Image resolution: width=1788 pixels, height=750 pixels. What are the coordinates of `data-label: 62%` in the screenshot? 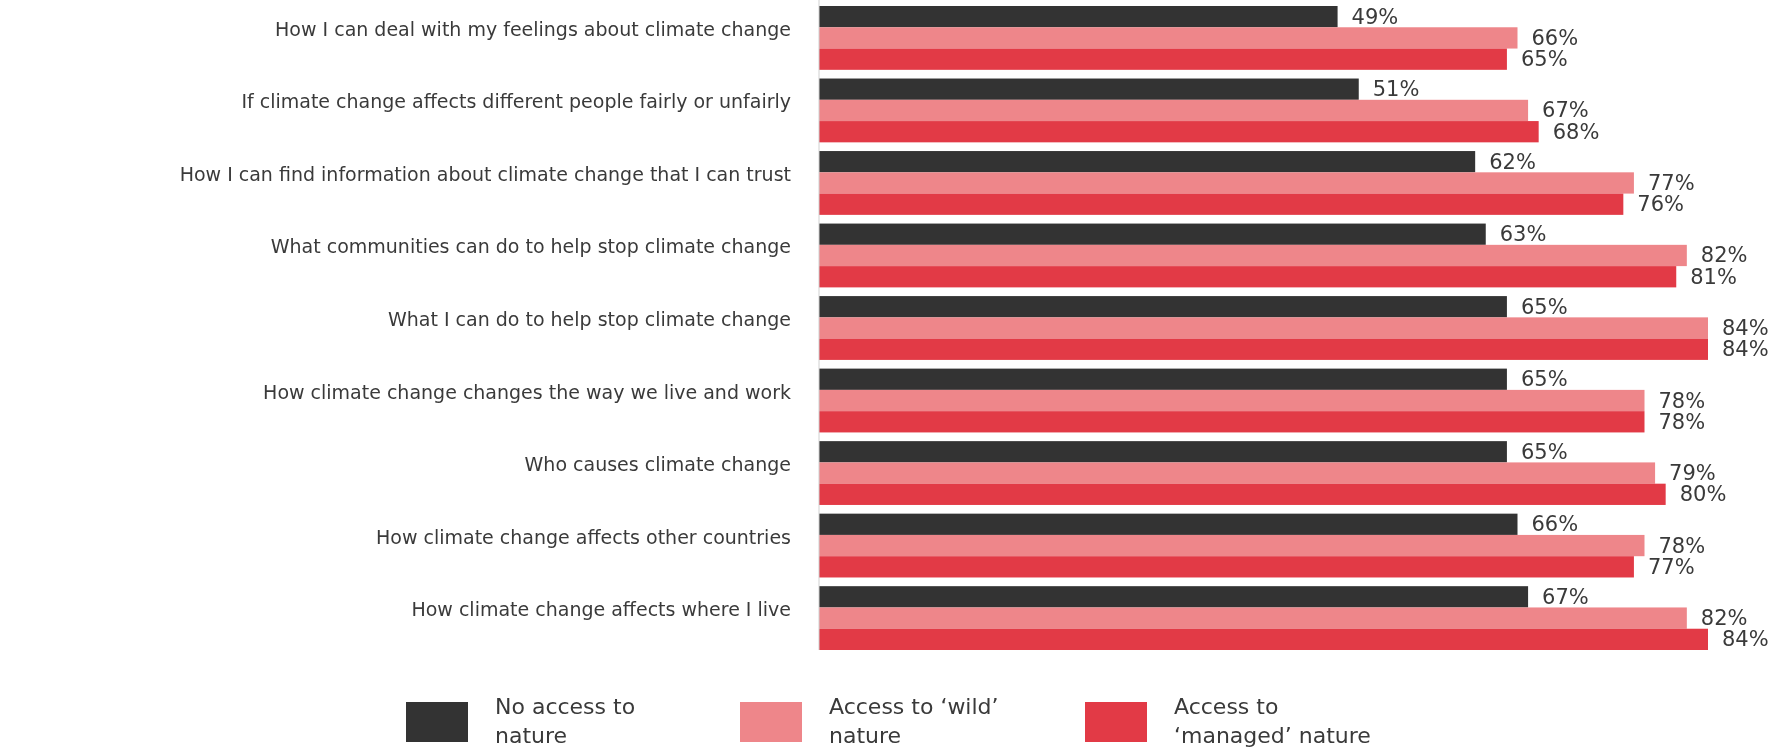 It's located at (1512, 161).